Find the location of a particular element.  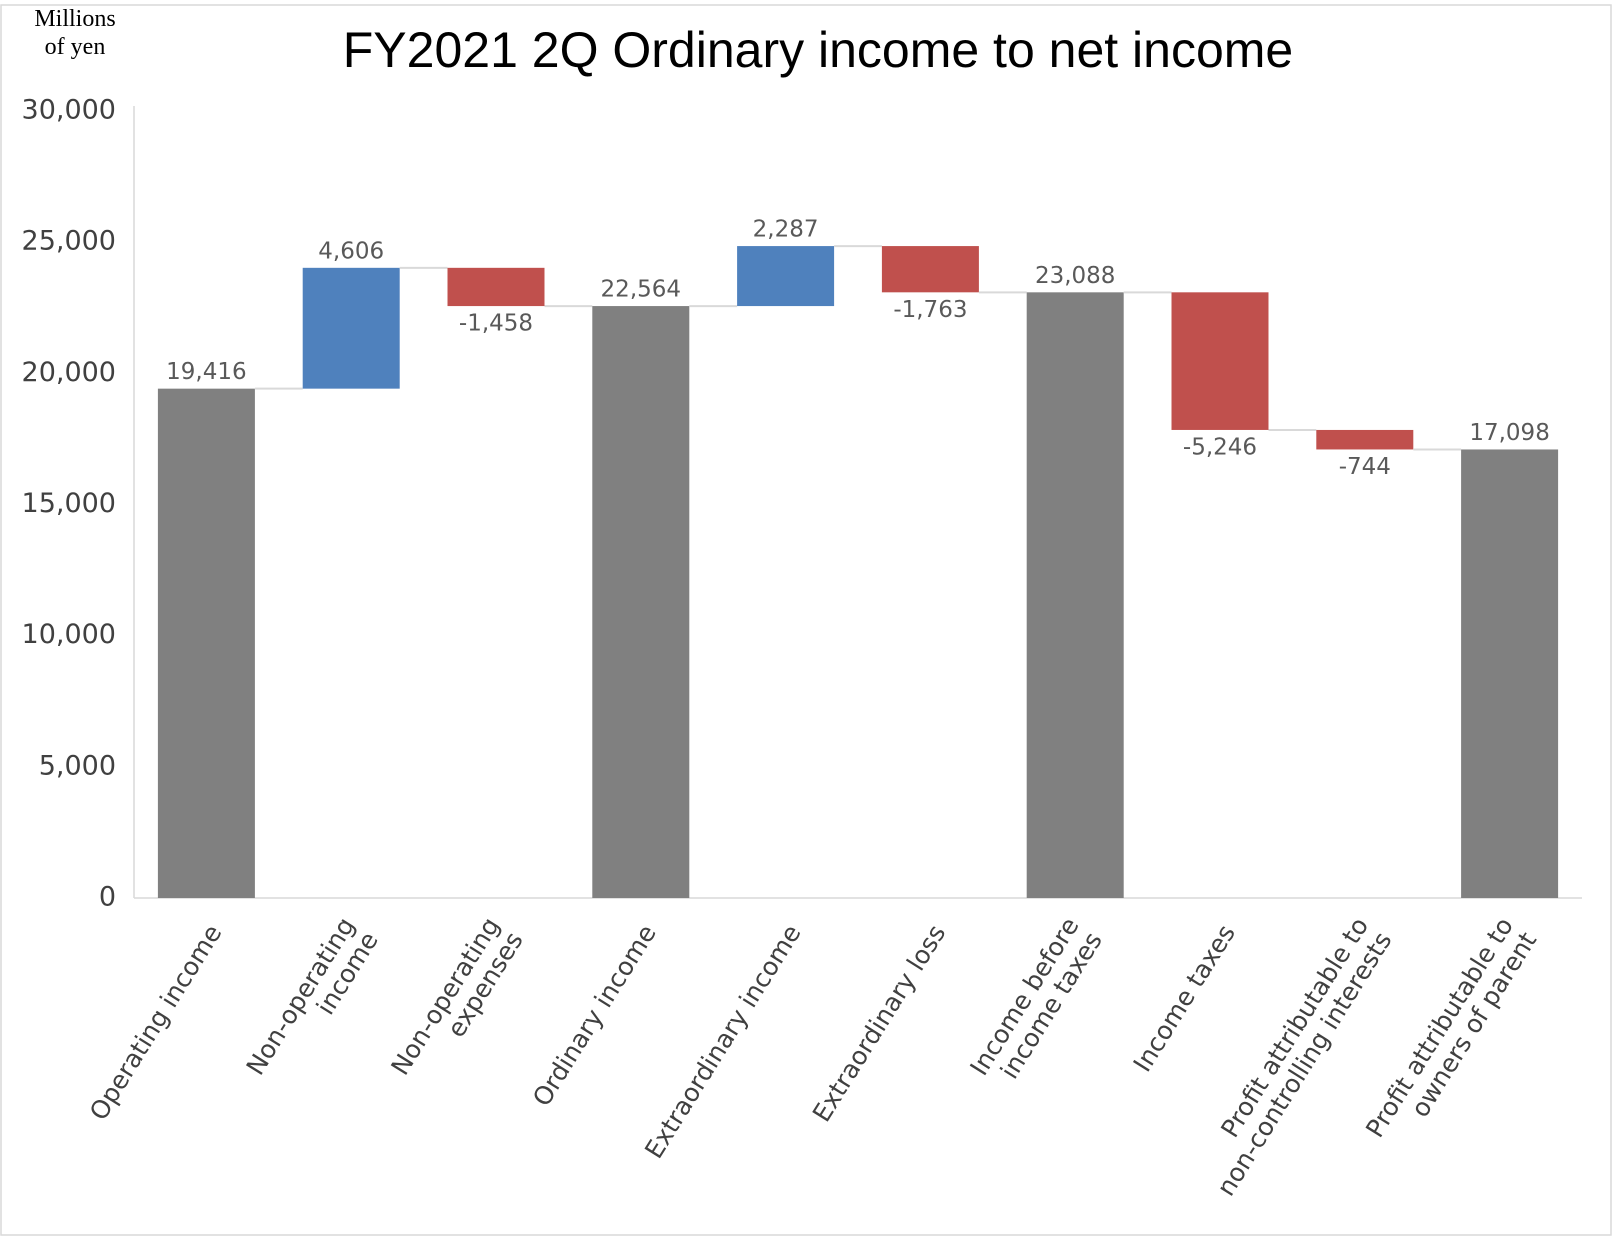

data-label: -5,246 is located at coordinates (1220, 447).